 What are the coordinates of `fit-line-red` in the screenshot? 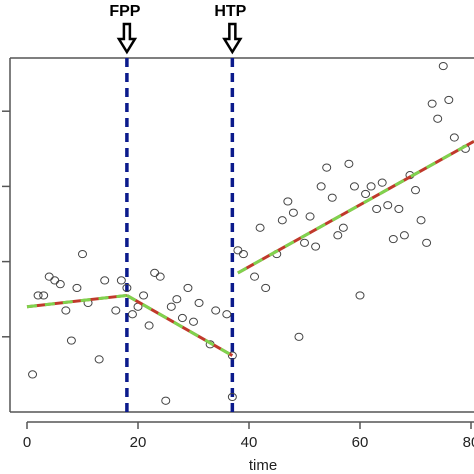 It's located at (77, 301).